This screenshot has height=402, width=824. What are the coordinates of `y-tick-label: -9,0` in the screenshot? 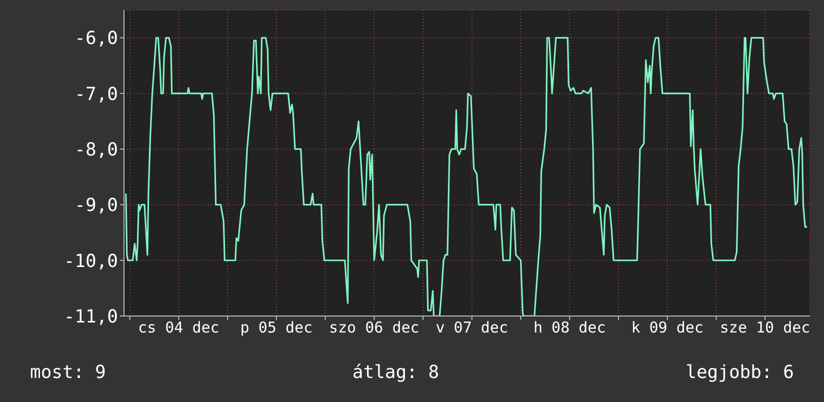 It's located at (96, 205).